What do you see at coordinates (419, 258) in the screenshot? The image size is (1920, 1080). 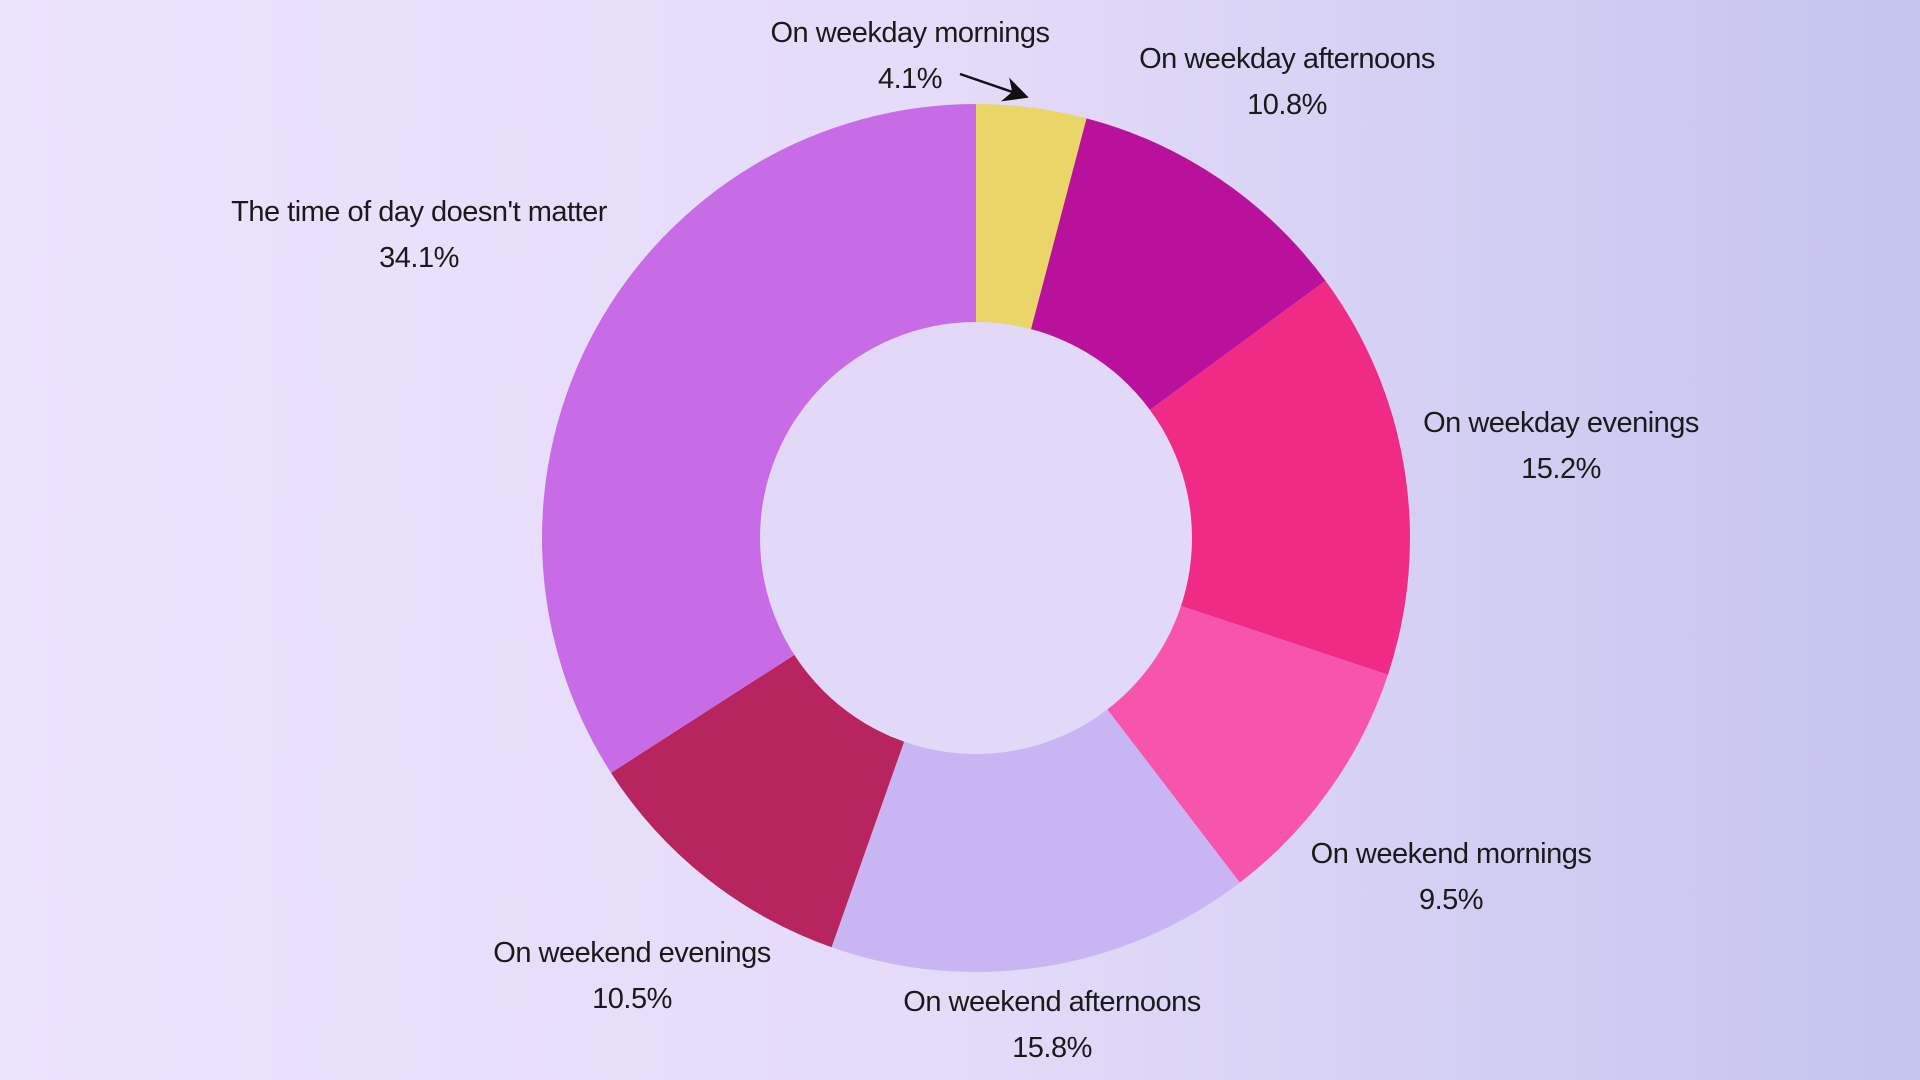 I see `slice-value: 34.1%` at bounding box center [419, 258].